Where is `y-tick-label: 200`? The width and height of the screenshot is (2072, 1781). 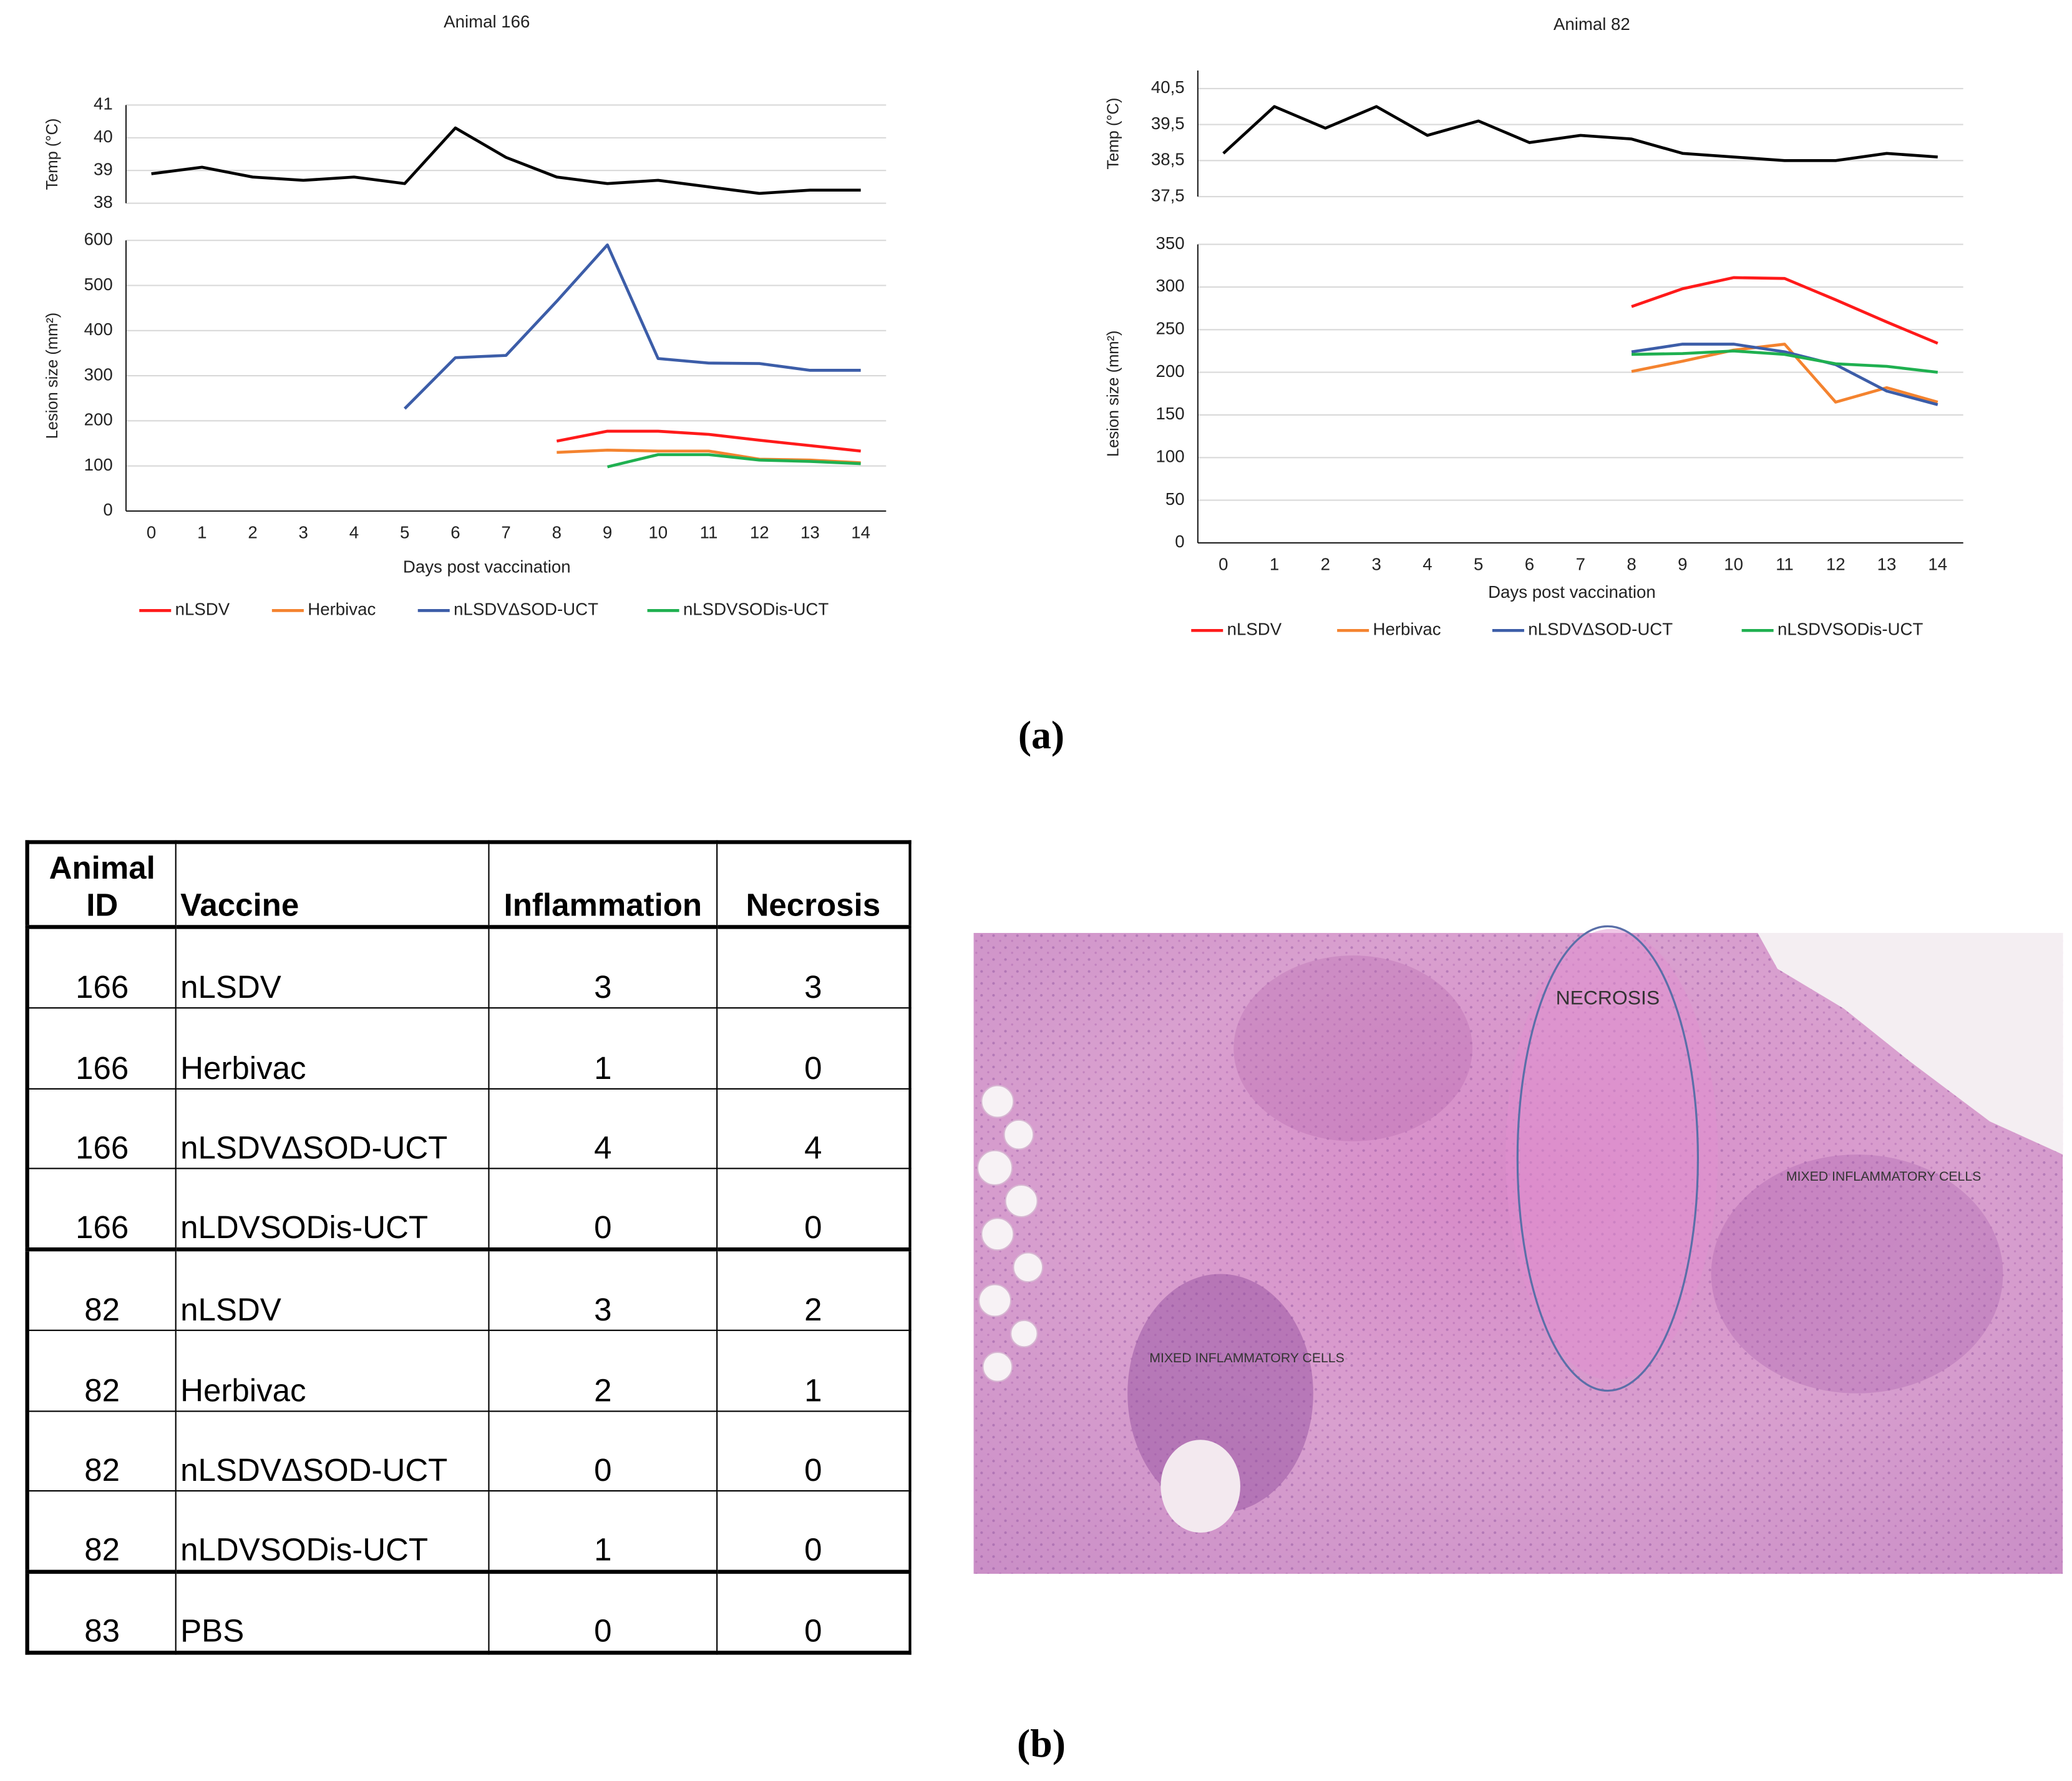 y-tick-label: 200 is located at coordinates (98, 419).